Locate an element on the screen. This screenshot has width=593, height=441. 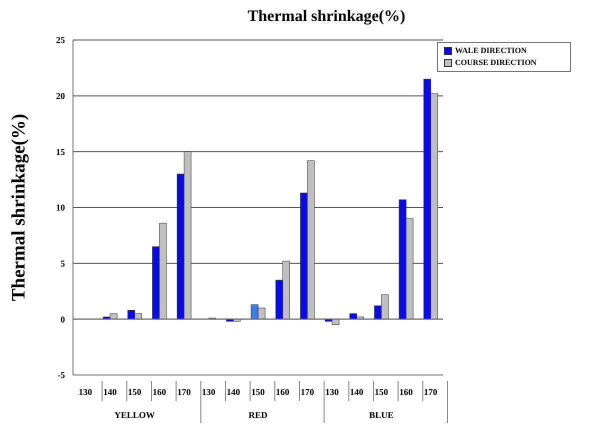
y-tick-label: 25 is located at coordinates (61, 40).